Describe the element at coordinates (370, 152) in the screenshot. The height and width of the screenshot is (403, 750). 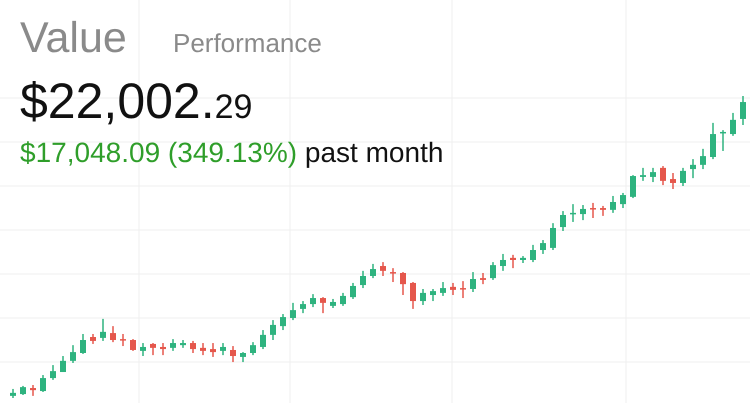
I see `annotation: past month` at that location.